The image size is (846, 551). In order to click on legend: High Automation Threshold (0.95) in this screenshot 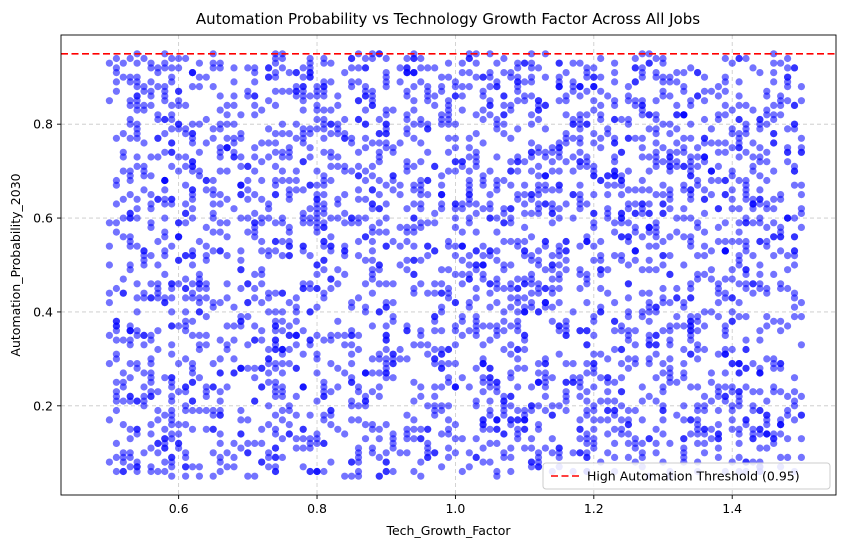, I will do `click(686, 476)`.